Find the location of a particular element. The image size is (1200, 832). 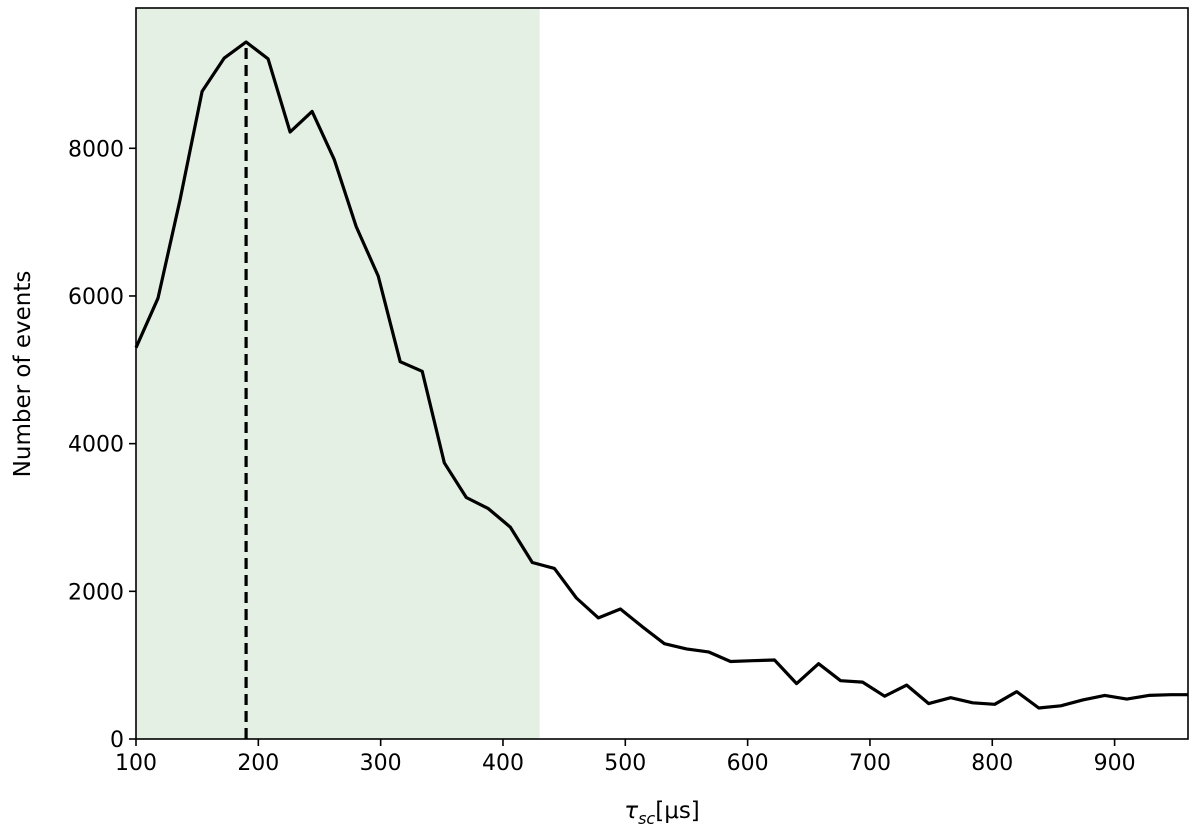

x-tick-label: 900 is located at coordinates (1115, 763).